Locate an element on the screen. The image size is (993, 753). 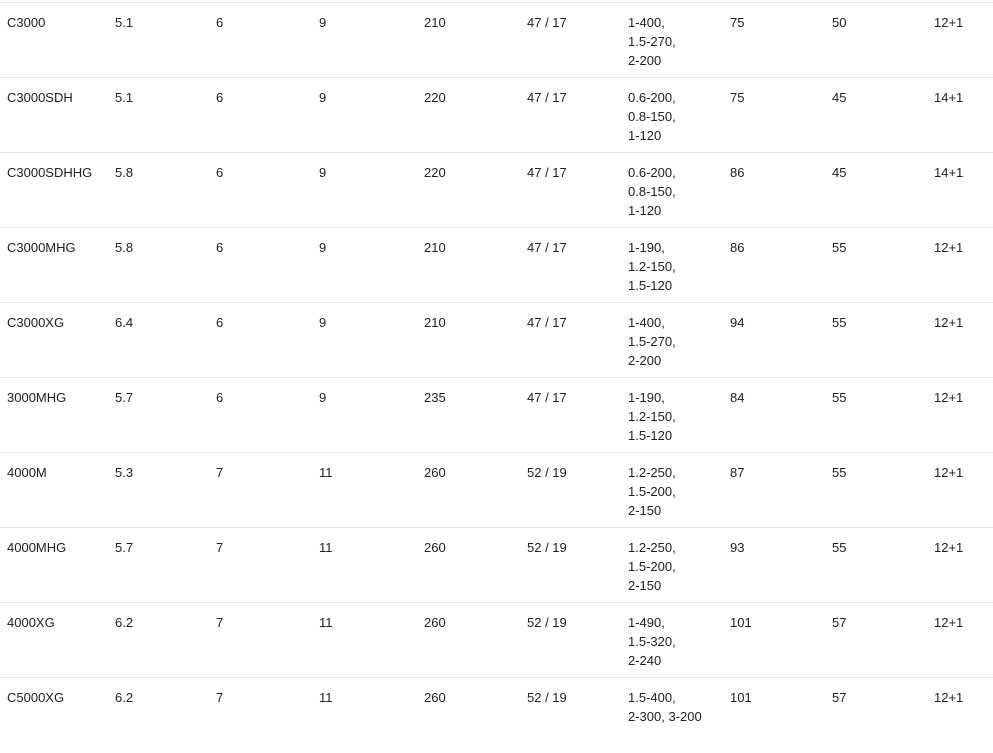
model-cell: C3000SDH is located at coordinates (54, 115).